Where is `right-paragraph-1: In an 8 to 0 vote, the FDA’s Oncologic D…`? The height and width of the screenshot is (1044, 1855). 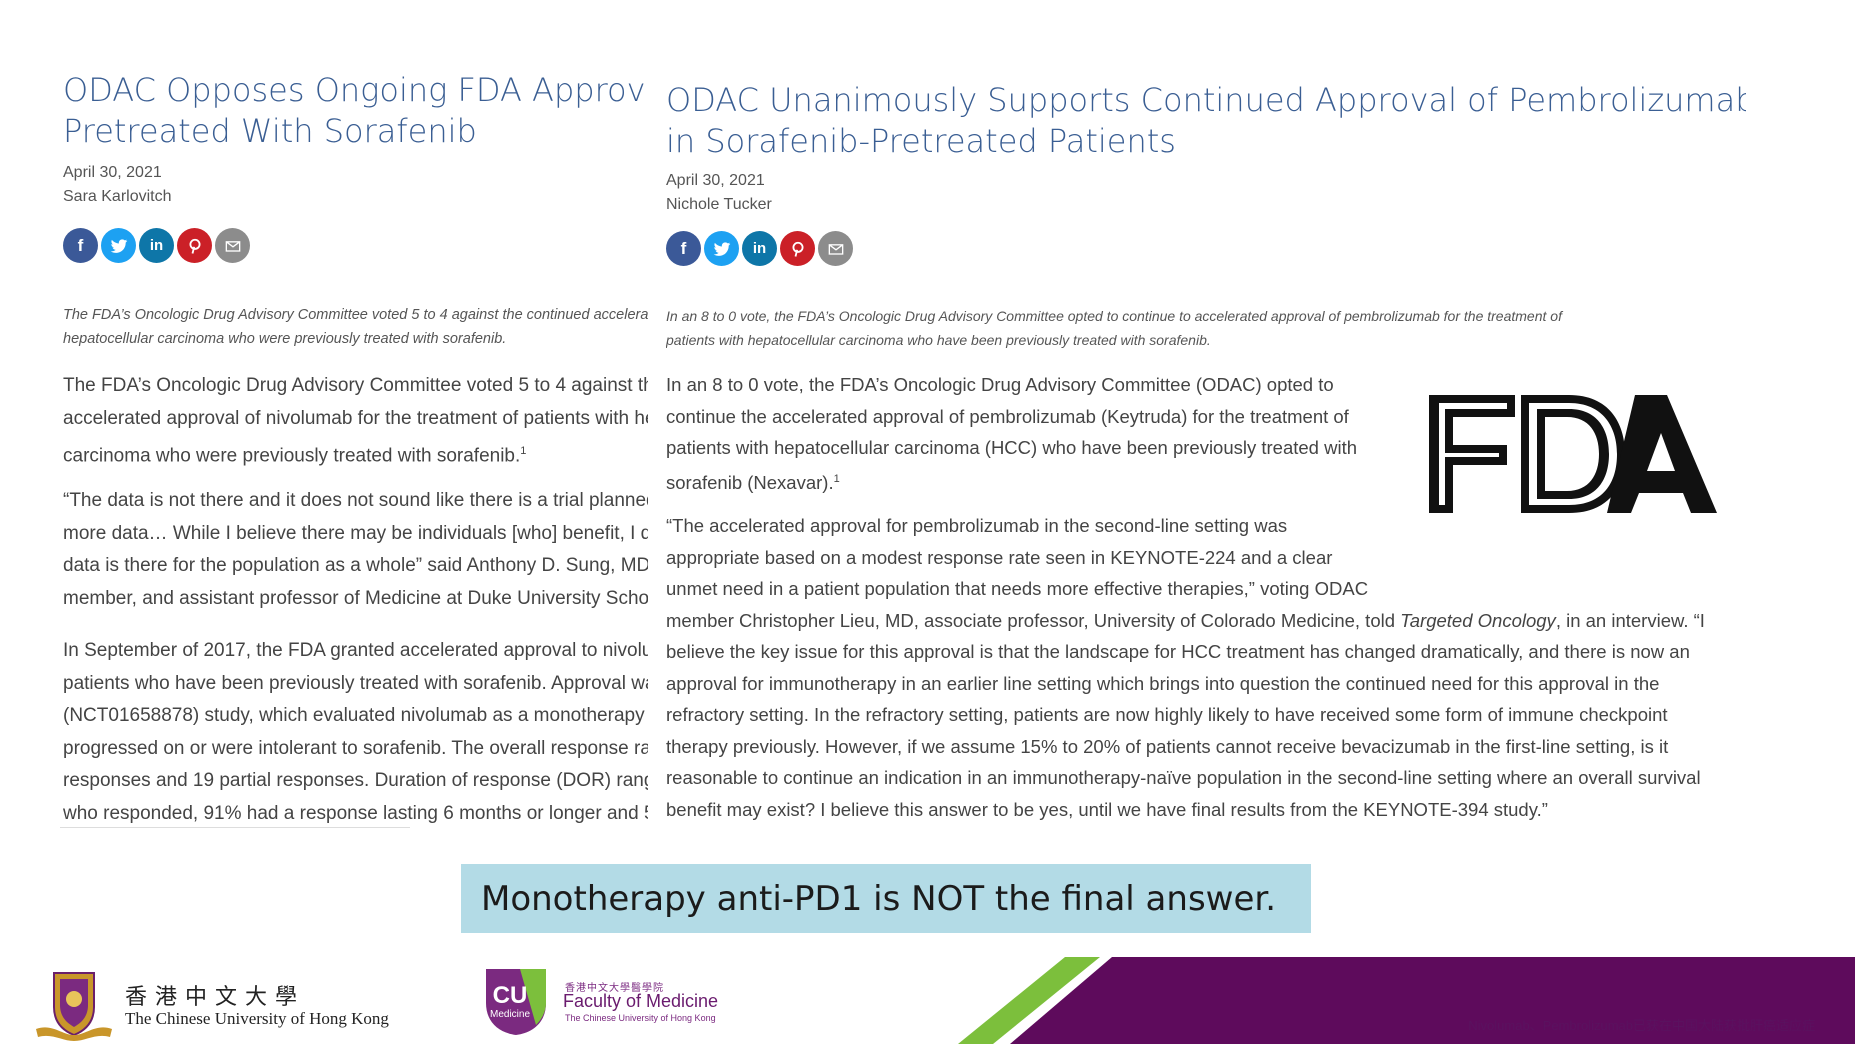 right-paragraph-1: In an 8 to 0 vote, the FDA’s Oncologic D… is located at coordinates (1012, 433).